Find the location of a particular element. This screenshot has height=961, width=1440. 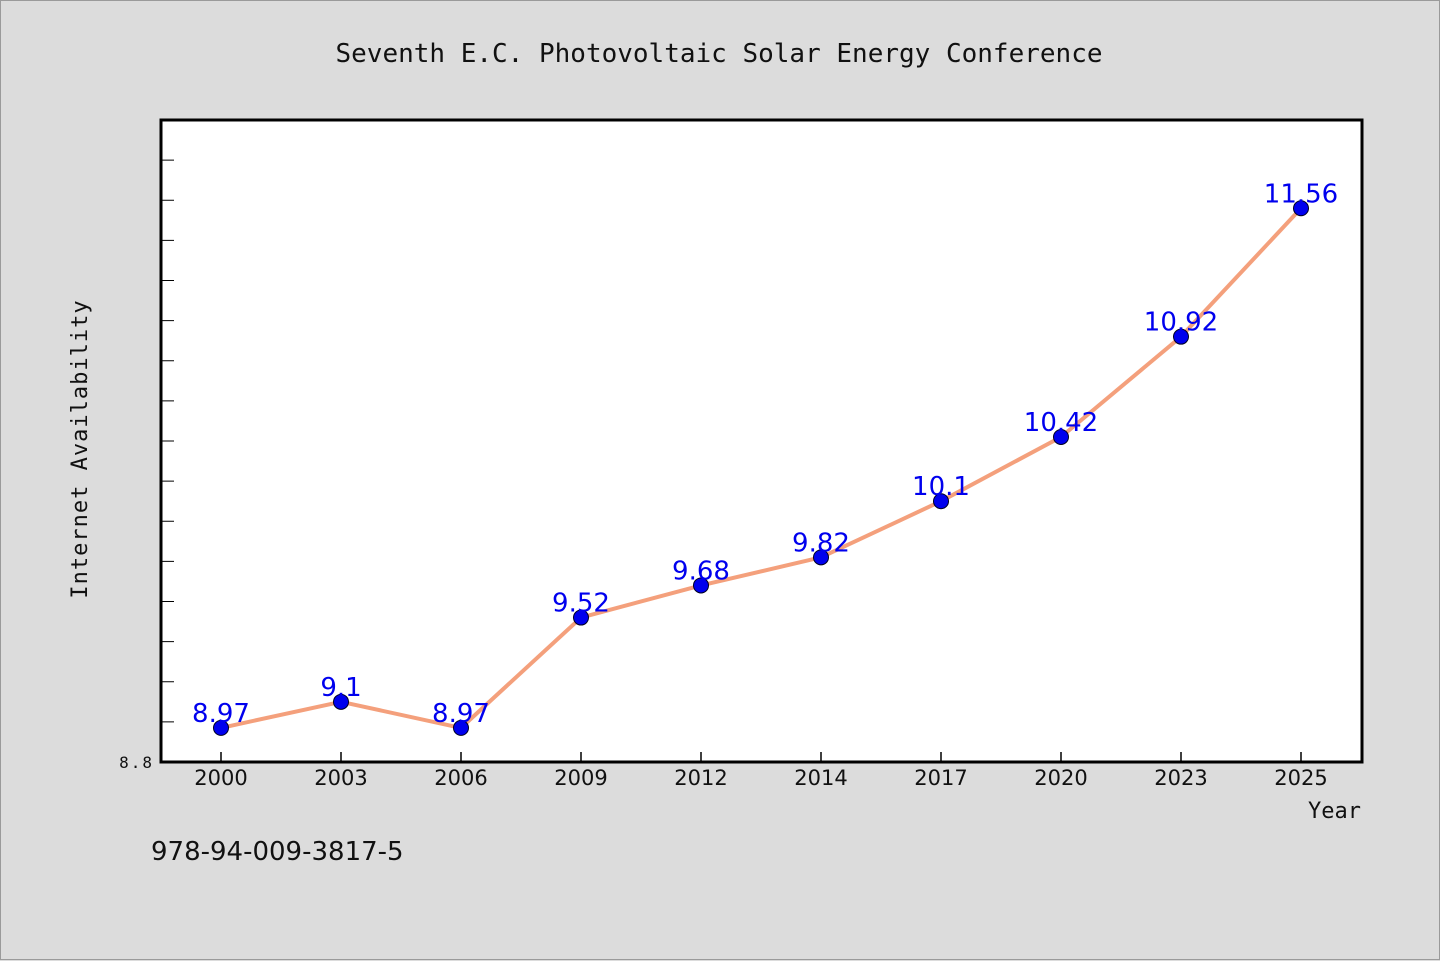

x-tick-label: 2014 is located at coordinates (820, 778).